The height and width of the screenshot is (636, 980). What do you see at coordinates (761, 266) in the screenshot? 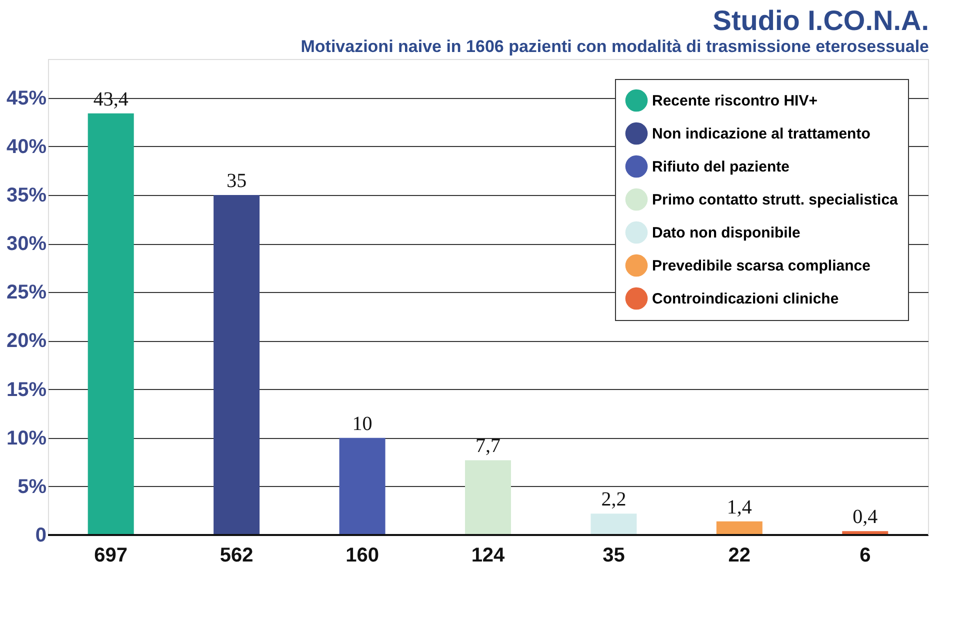
I see `legend-label: Prevedibile scarsa compliance` at bounding box center [761, 266].